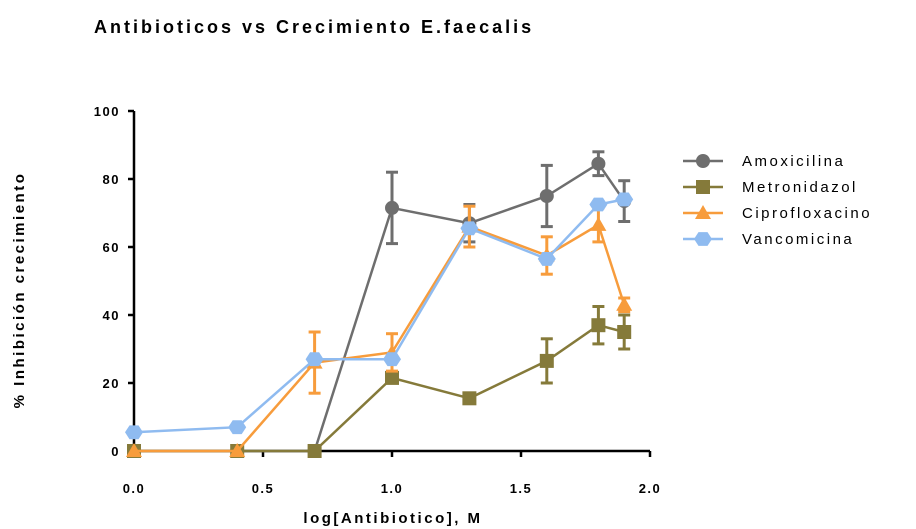  Describe the element at coordinates (650, 488) in the screenshot. I see `x-tick-label: 2.0` at that location.